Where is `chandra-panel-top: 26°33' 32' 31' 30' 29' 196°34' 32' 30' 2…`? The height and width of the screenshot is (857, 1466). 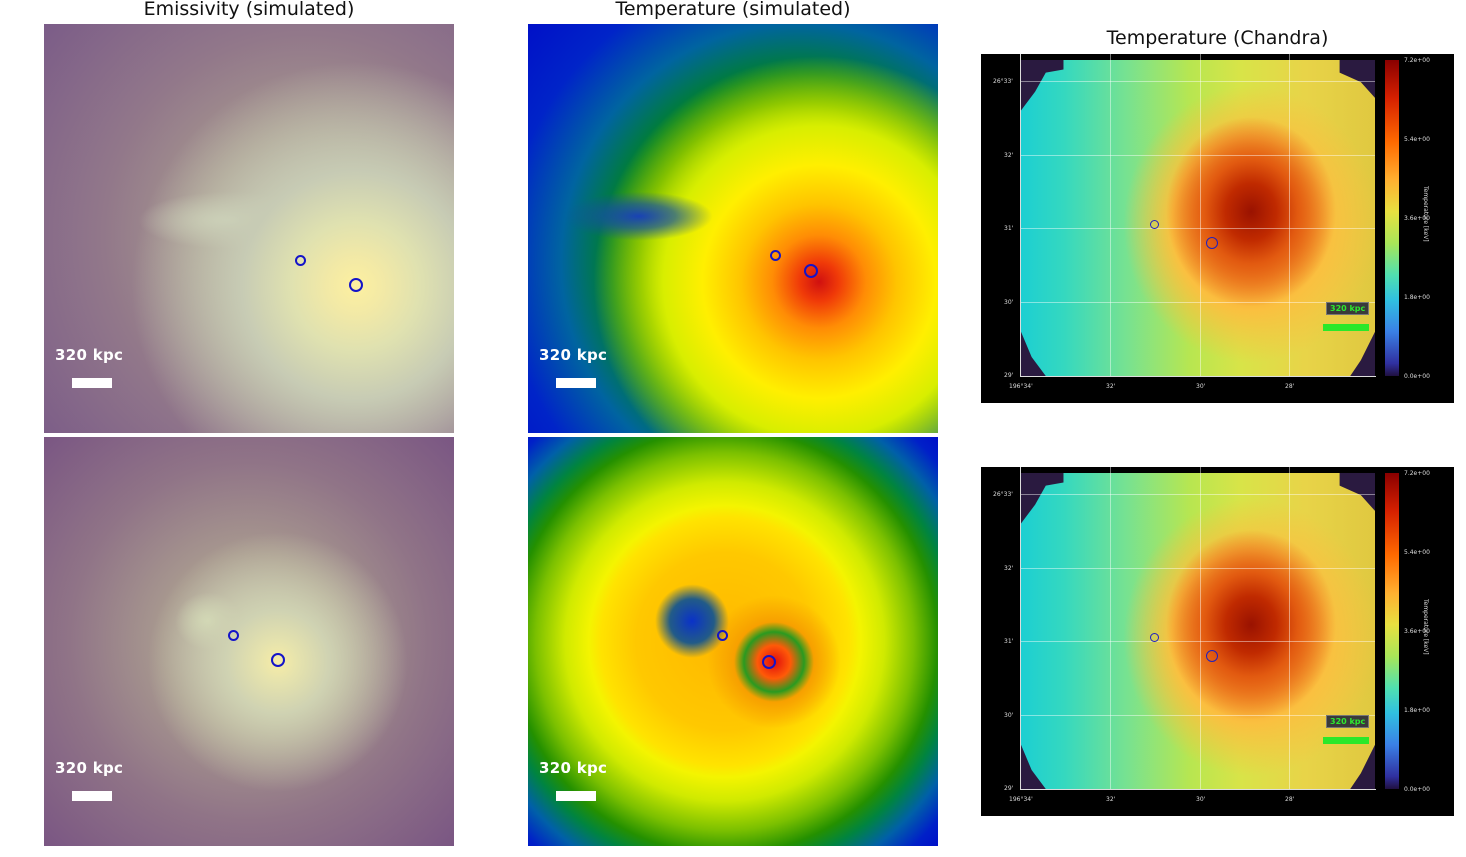 chandra-panel-top: 26°33' 32' 31' 30' 29' 196°34' 32' 30' 2… is located at coordinates (1217, 228).